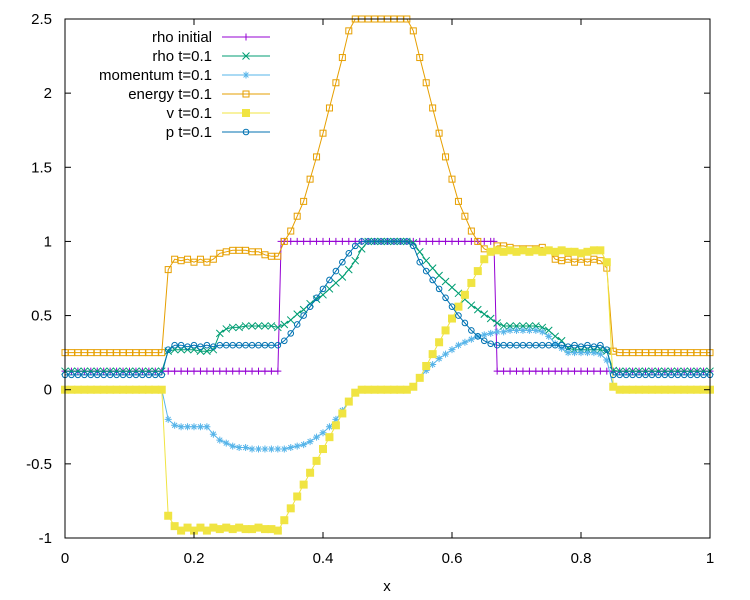  Describe the element at coordinates (323, 558) in the screenshot. I see `x-tick-label: 0.4` at that location.